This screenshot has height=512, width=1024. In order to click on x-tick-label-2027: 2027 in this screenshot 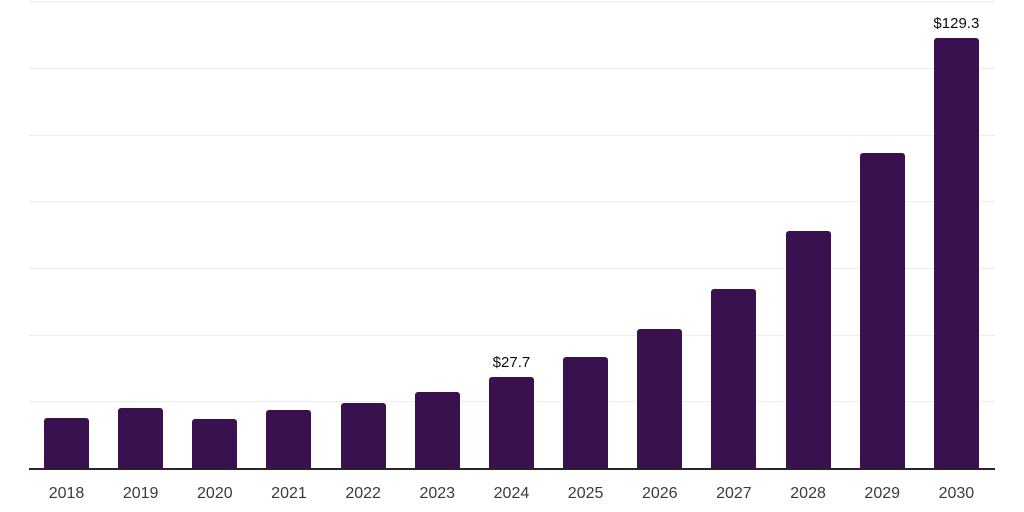, I will do `click(734, 493)`.